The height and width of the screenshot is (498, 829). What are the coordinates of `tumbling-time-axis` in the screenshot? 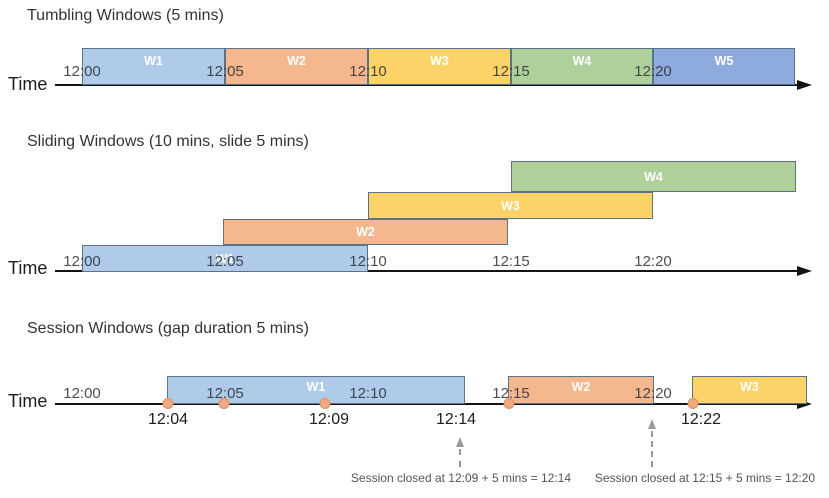 It's located at (426, 85).